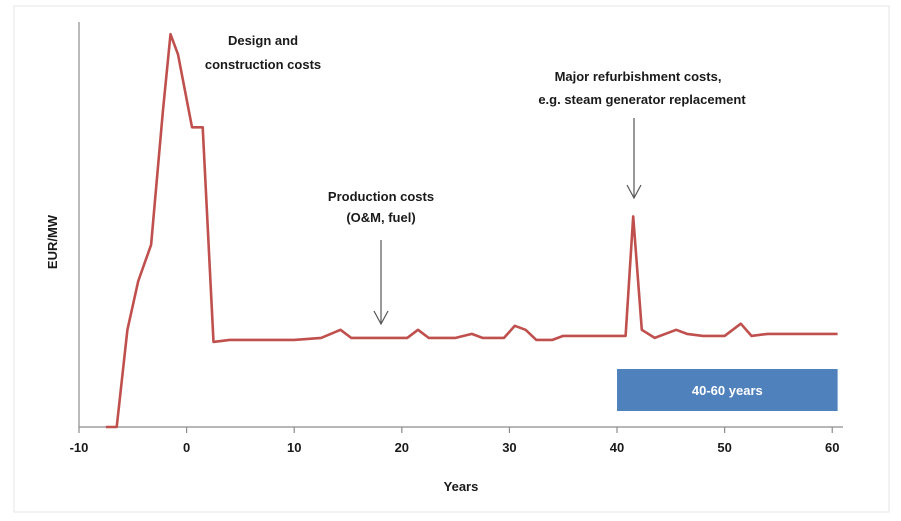 This screenshot has height=521, width=901. I want to click on x-tick-label: 60, so click(832, 447).